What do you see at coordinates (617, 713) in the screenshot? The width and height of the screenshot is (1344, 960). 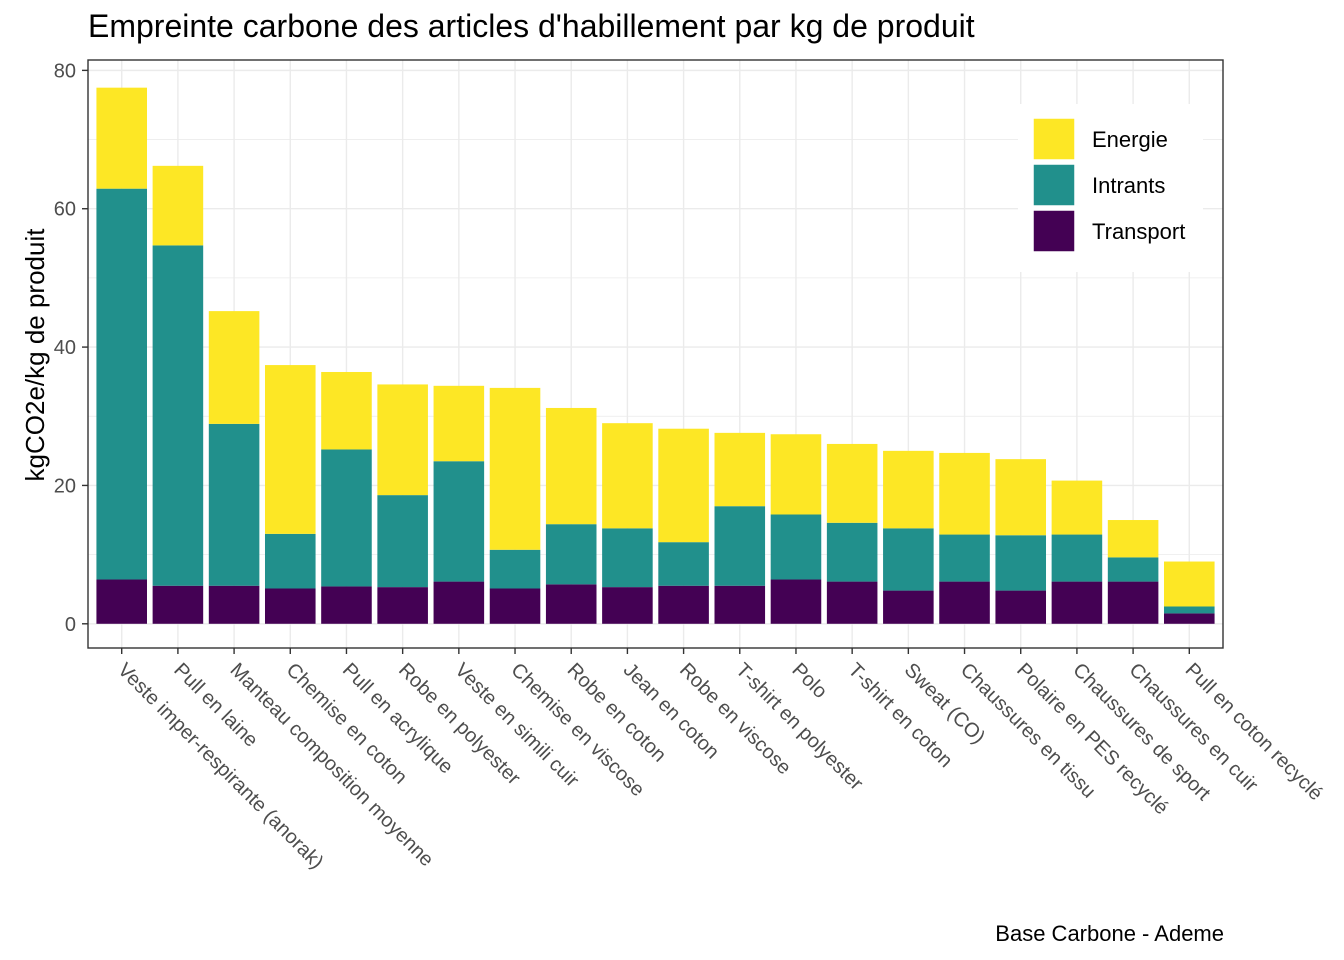 I see `x-tick-label: Robe en coton` at bounding box center [617, 713].